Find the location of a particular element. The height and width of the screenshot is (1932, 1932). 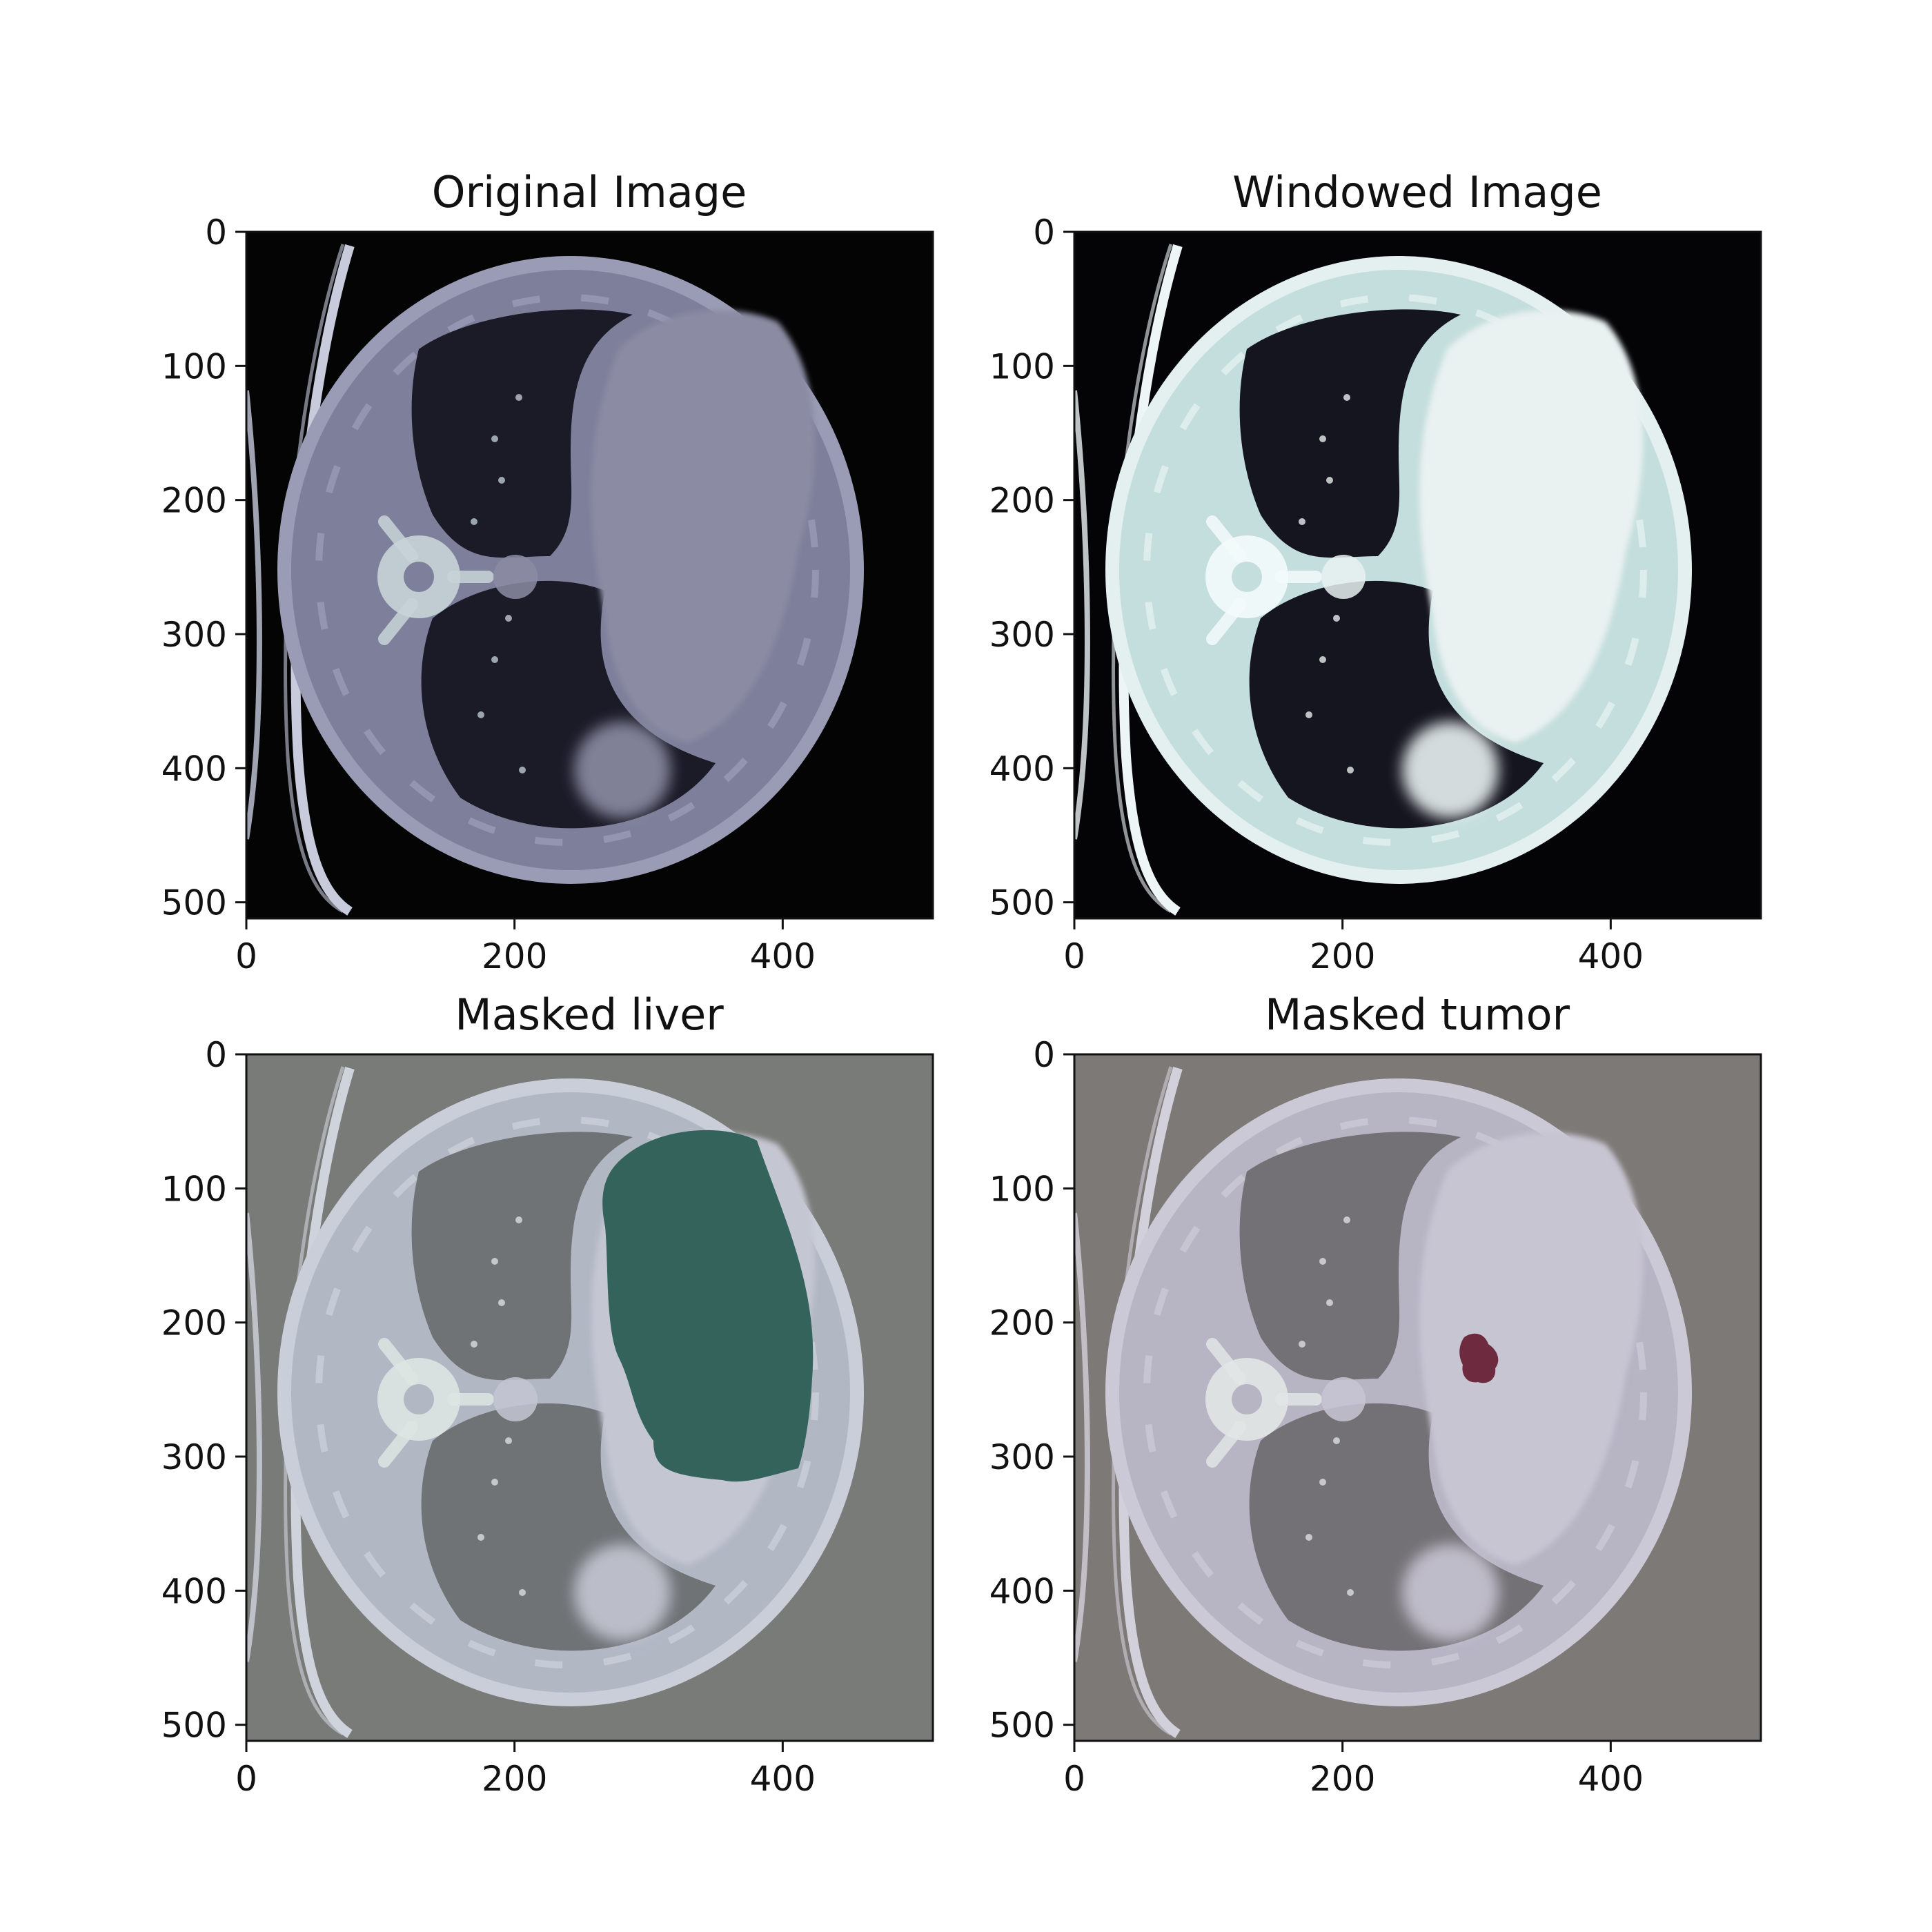

tumor-mask is located at coordinates (1479, 1358).